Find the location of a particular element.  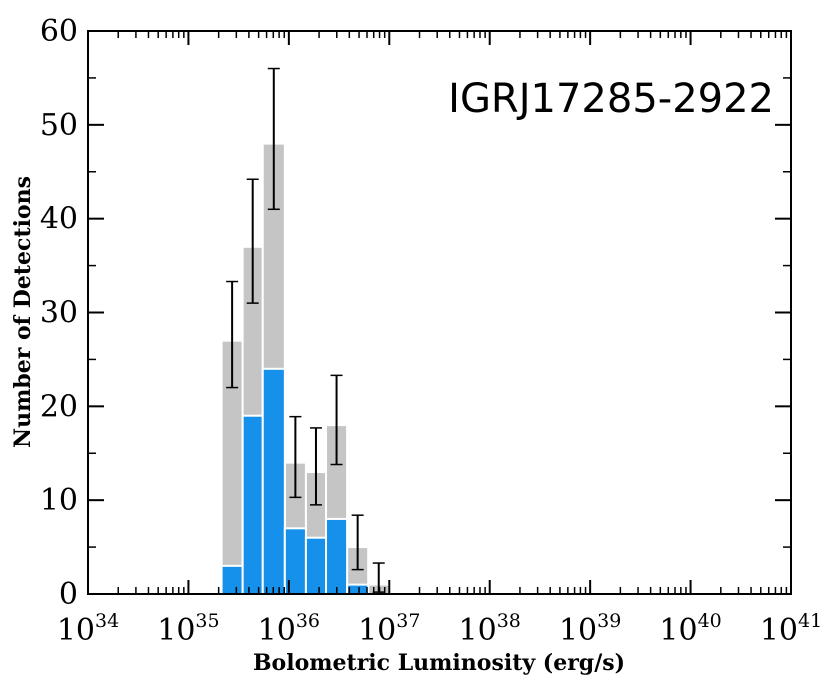

error-bars-layer is located at coordinates (305, 330).